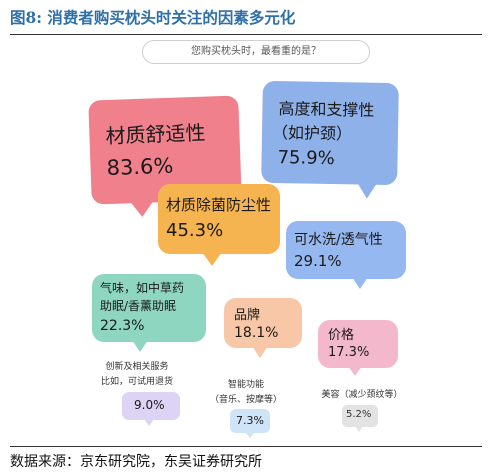 The height and width of the screenshot is (474, 492). What do you see at coordinates (326, 109) in the screenshot?
I see `bubble-height-support-label1: 高度和支撑性` at bounding box center [326, 109].